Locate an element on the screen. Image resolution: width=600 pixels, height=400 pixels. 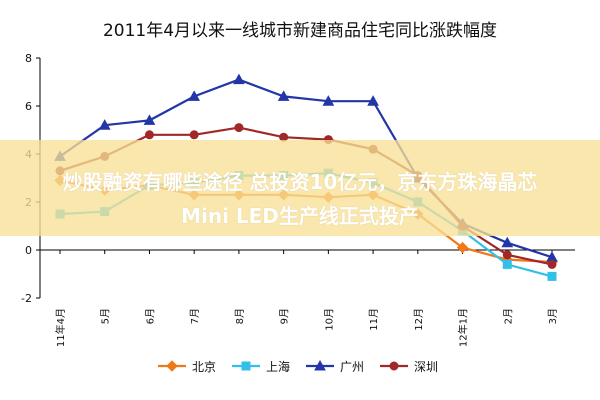
x-tick-label: 6月 is located at coordinates (150, 316).